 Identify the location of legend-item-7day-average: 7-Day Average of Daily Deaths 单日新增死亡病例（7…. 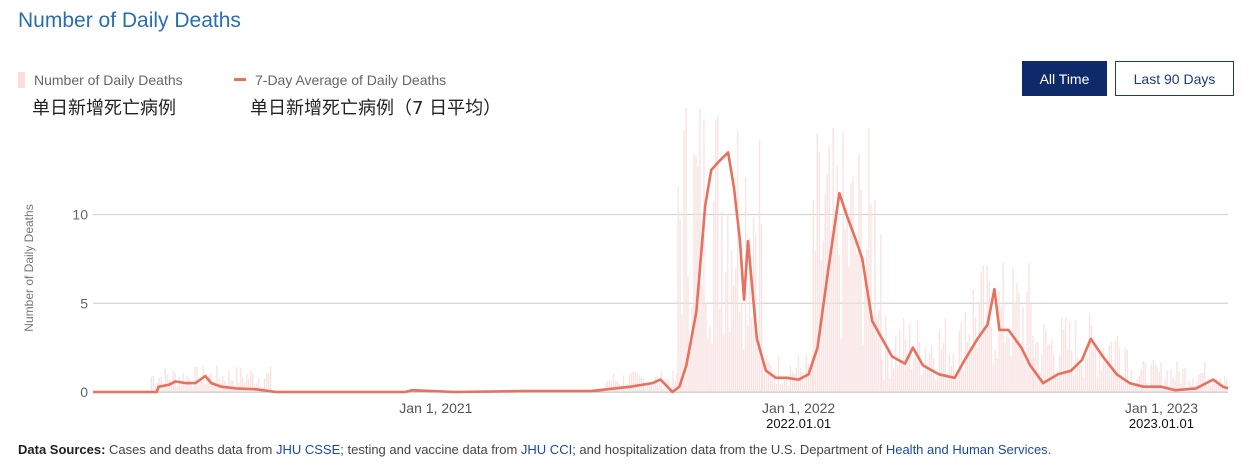
(367, 95).